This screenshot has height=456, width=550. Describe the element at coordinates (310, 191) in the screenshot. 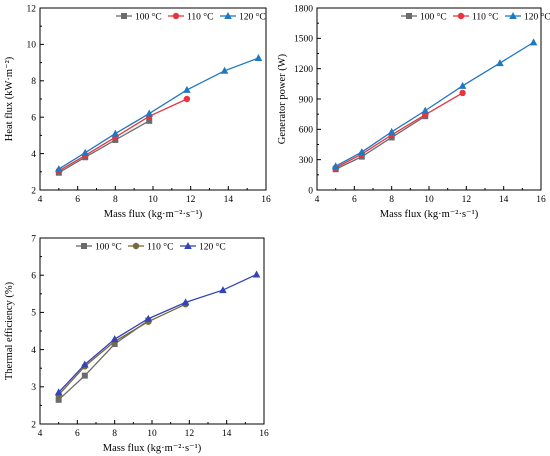

I see `y-tick-label: 0` at that location.